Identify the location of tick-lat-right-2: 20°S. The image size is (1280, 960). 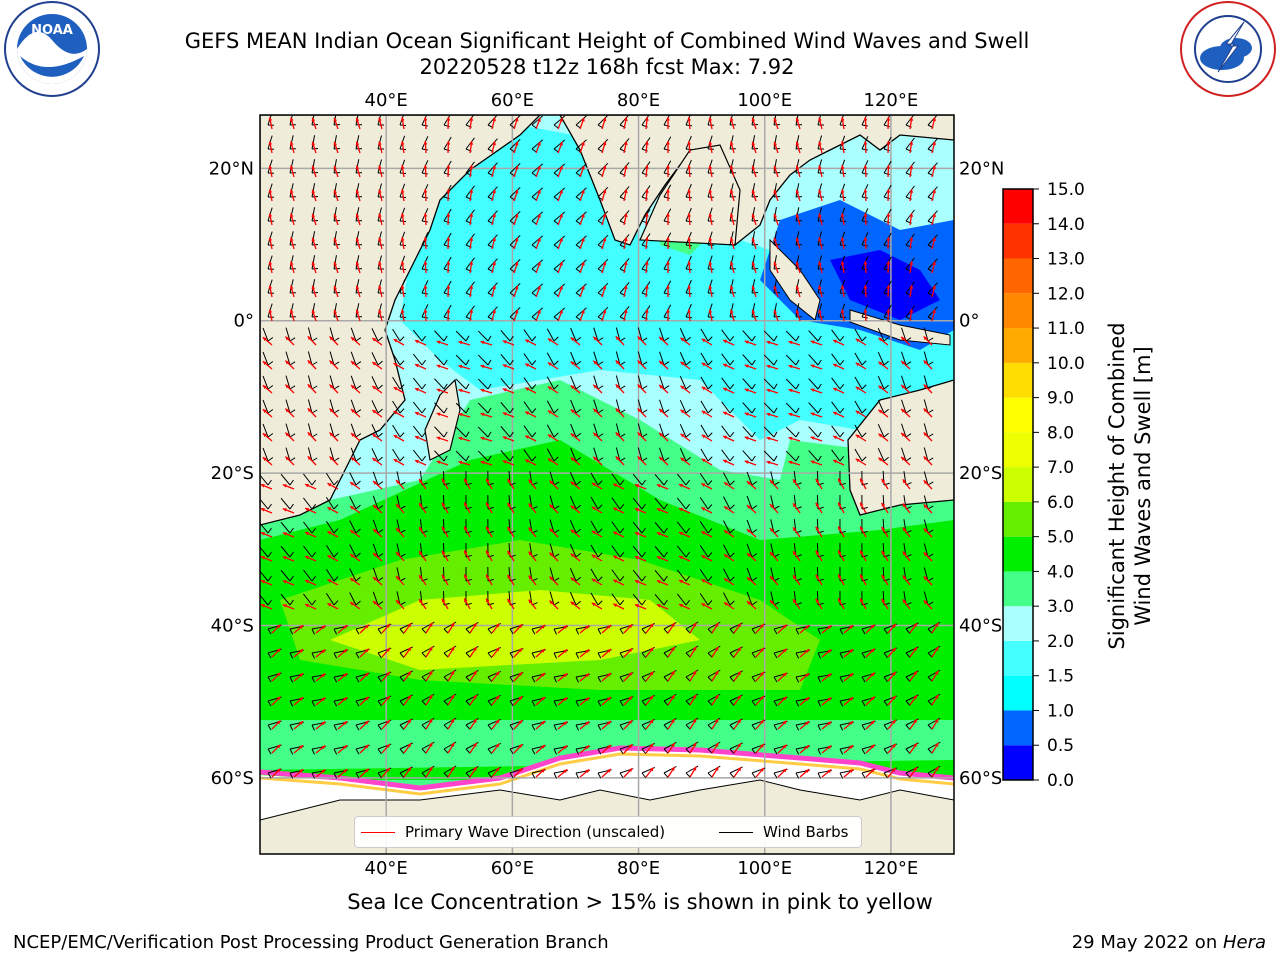
(980, 473).